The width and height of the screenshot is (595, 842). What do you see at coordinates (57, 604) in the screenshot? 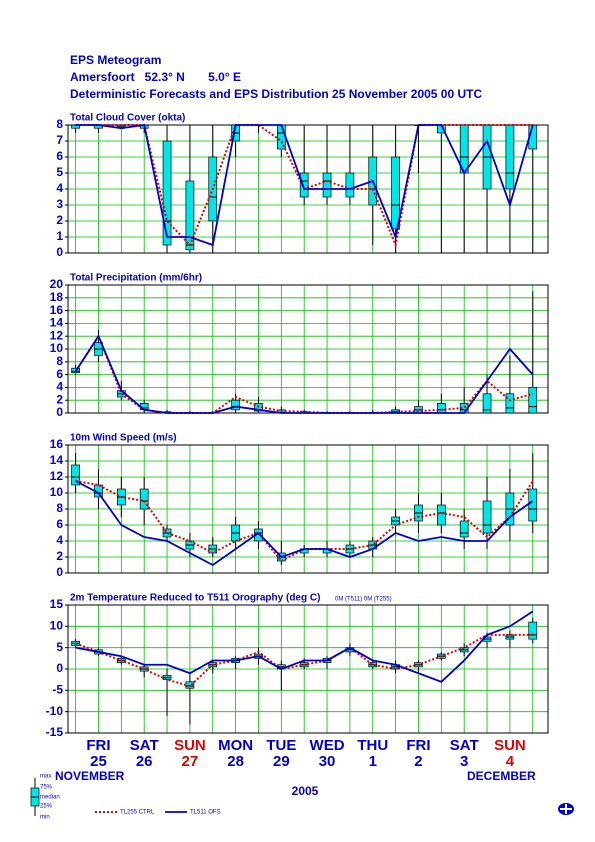
I see `y-tick-label: 15` at bounding box center [57, 604].